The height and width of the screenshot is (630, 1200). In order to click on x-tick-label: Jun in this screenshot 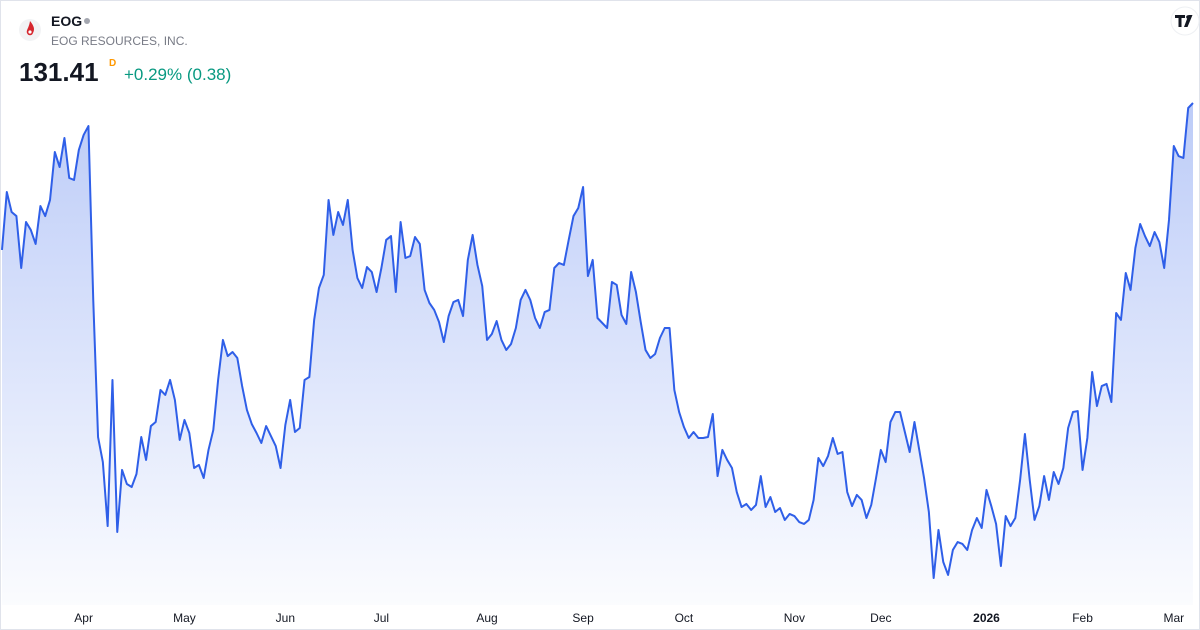, I will do `click(285, 618)`.